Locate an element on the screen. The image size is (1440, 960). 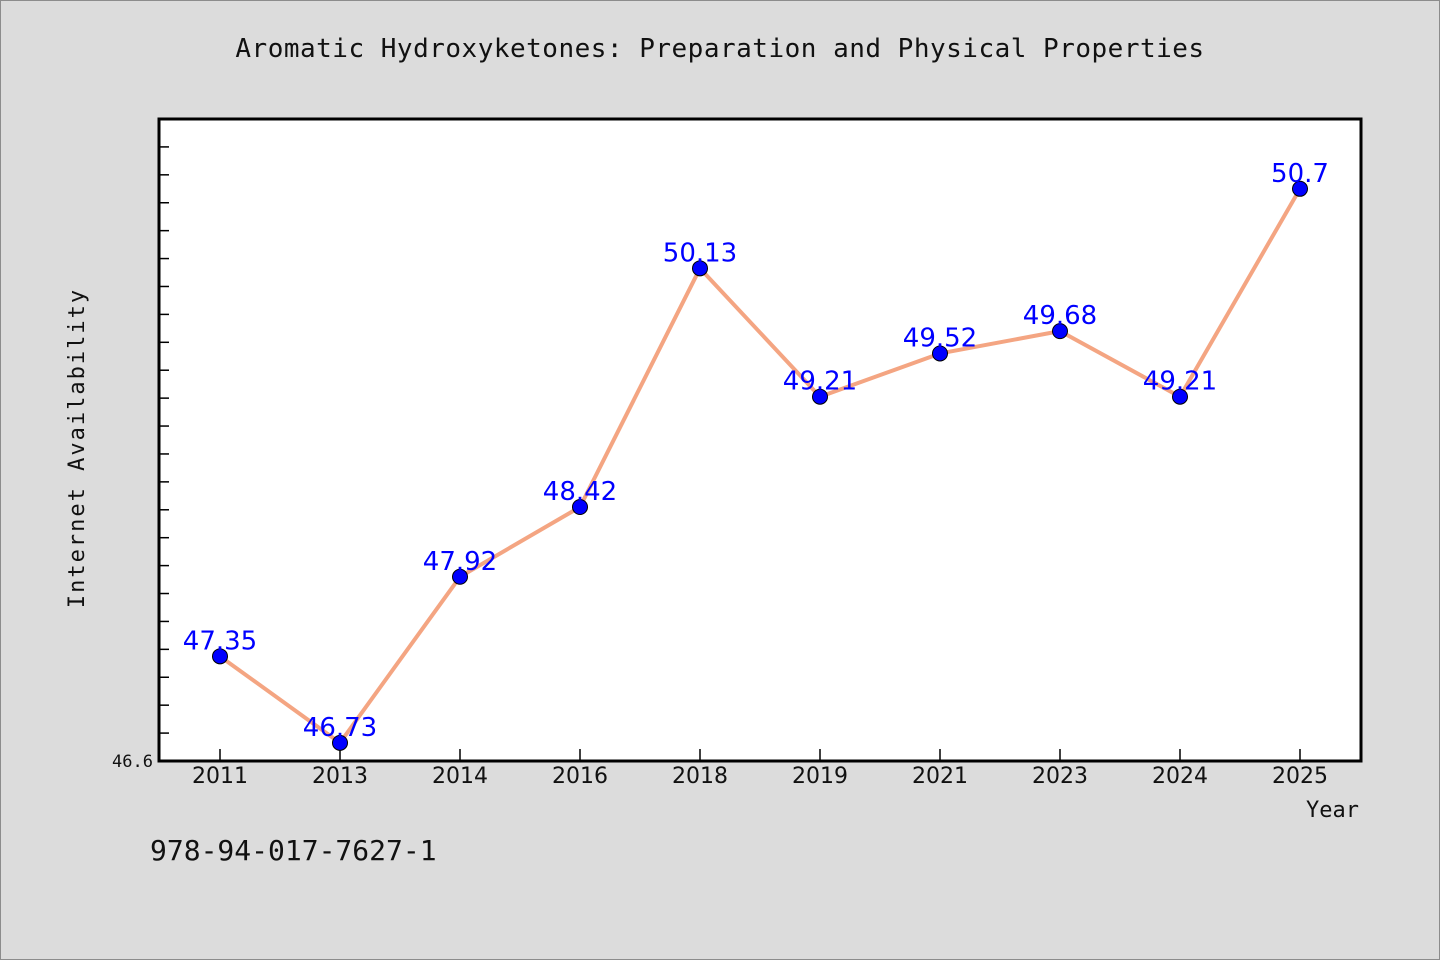
data-label: 46.73 is located at coordinates (340, 728).